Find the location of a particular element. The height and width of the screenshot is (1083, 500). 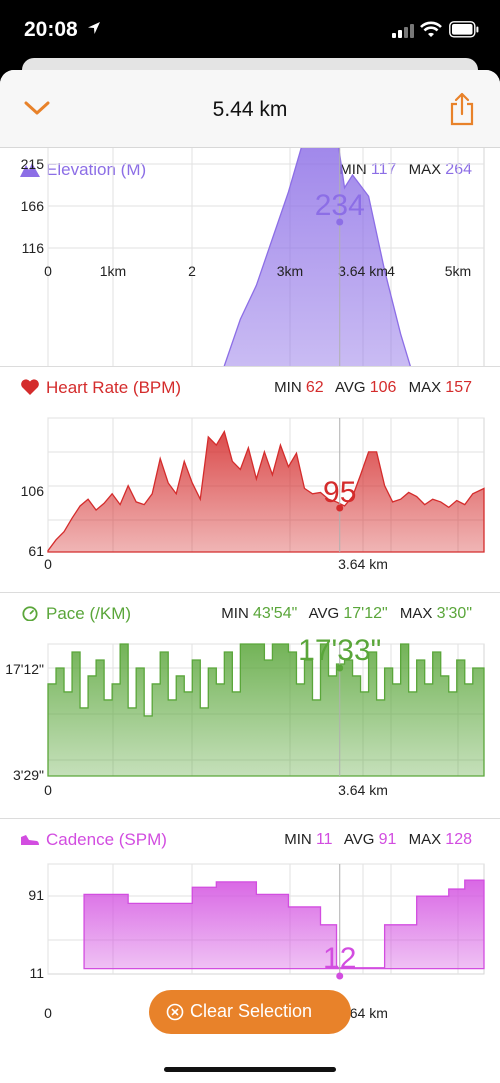

pace-area-series is located at coordinates (266, 710).